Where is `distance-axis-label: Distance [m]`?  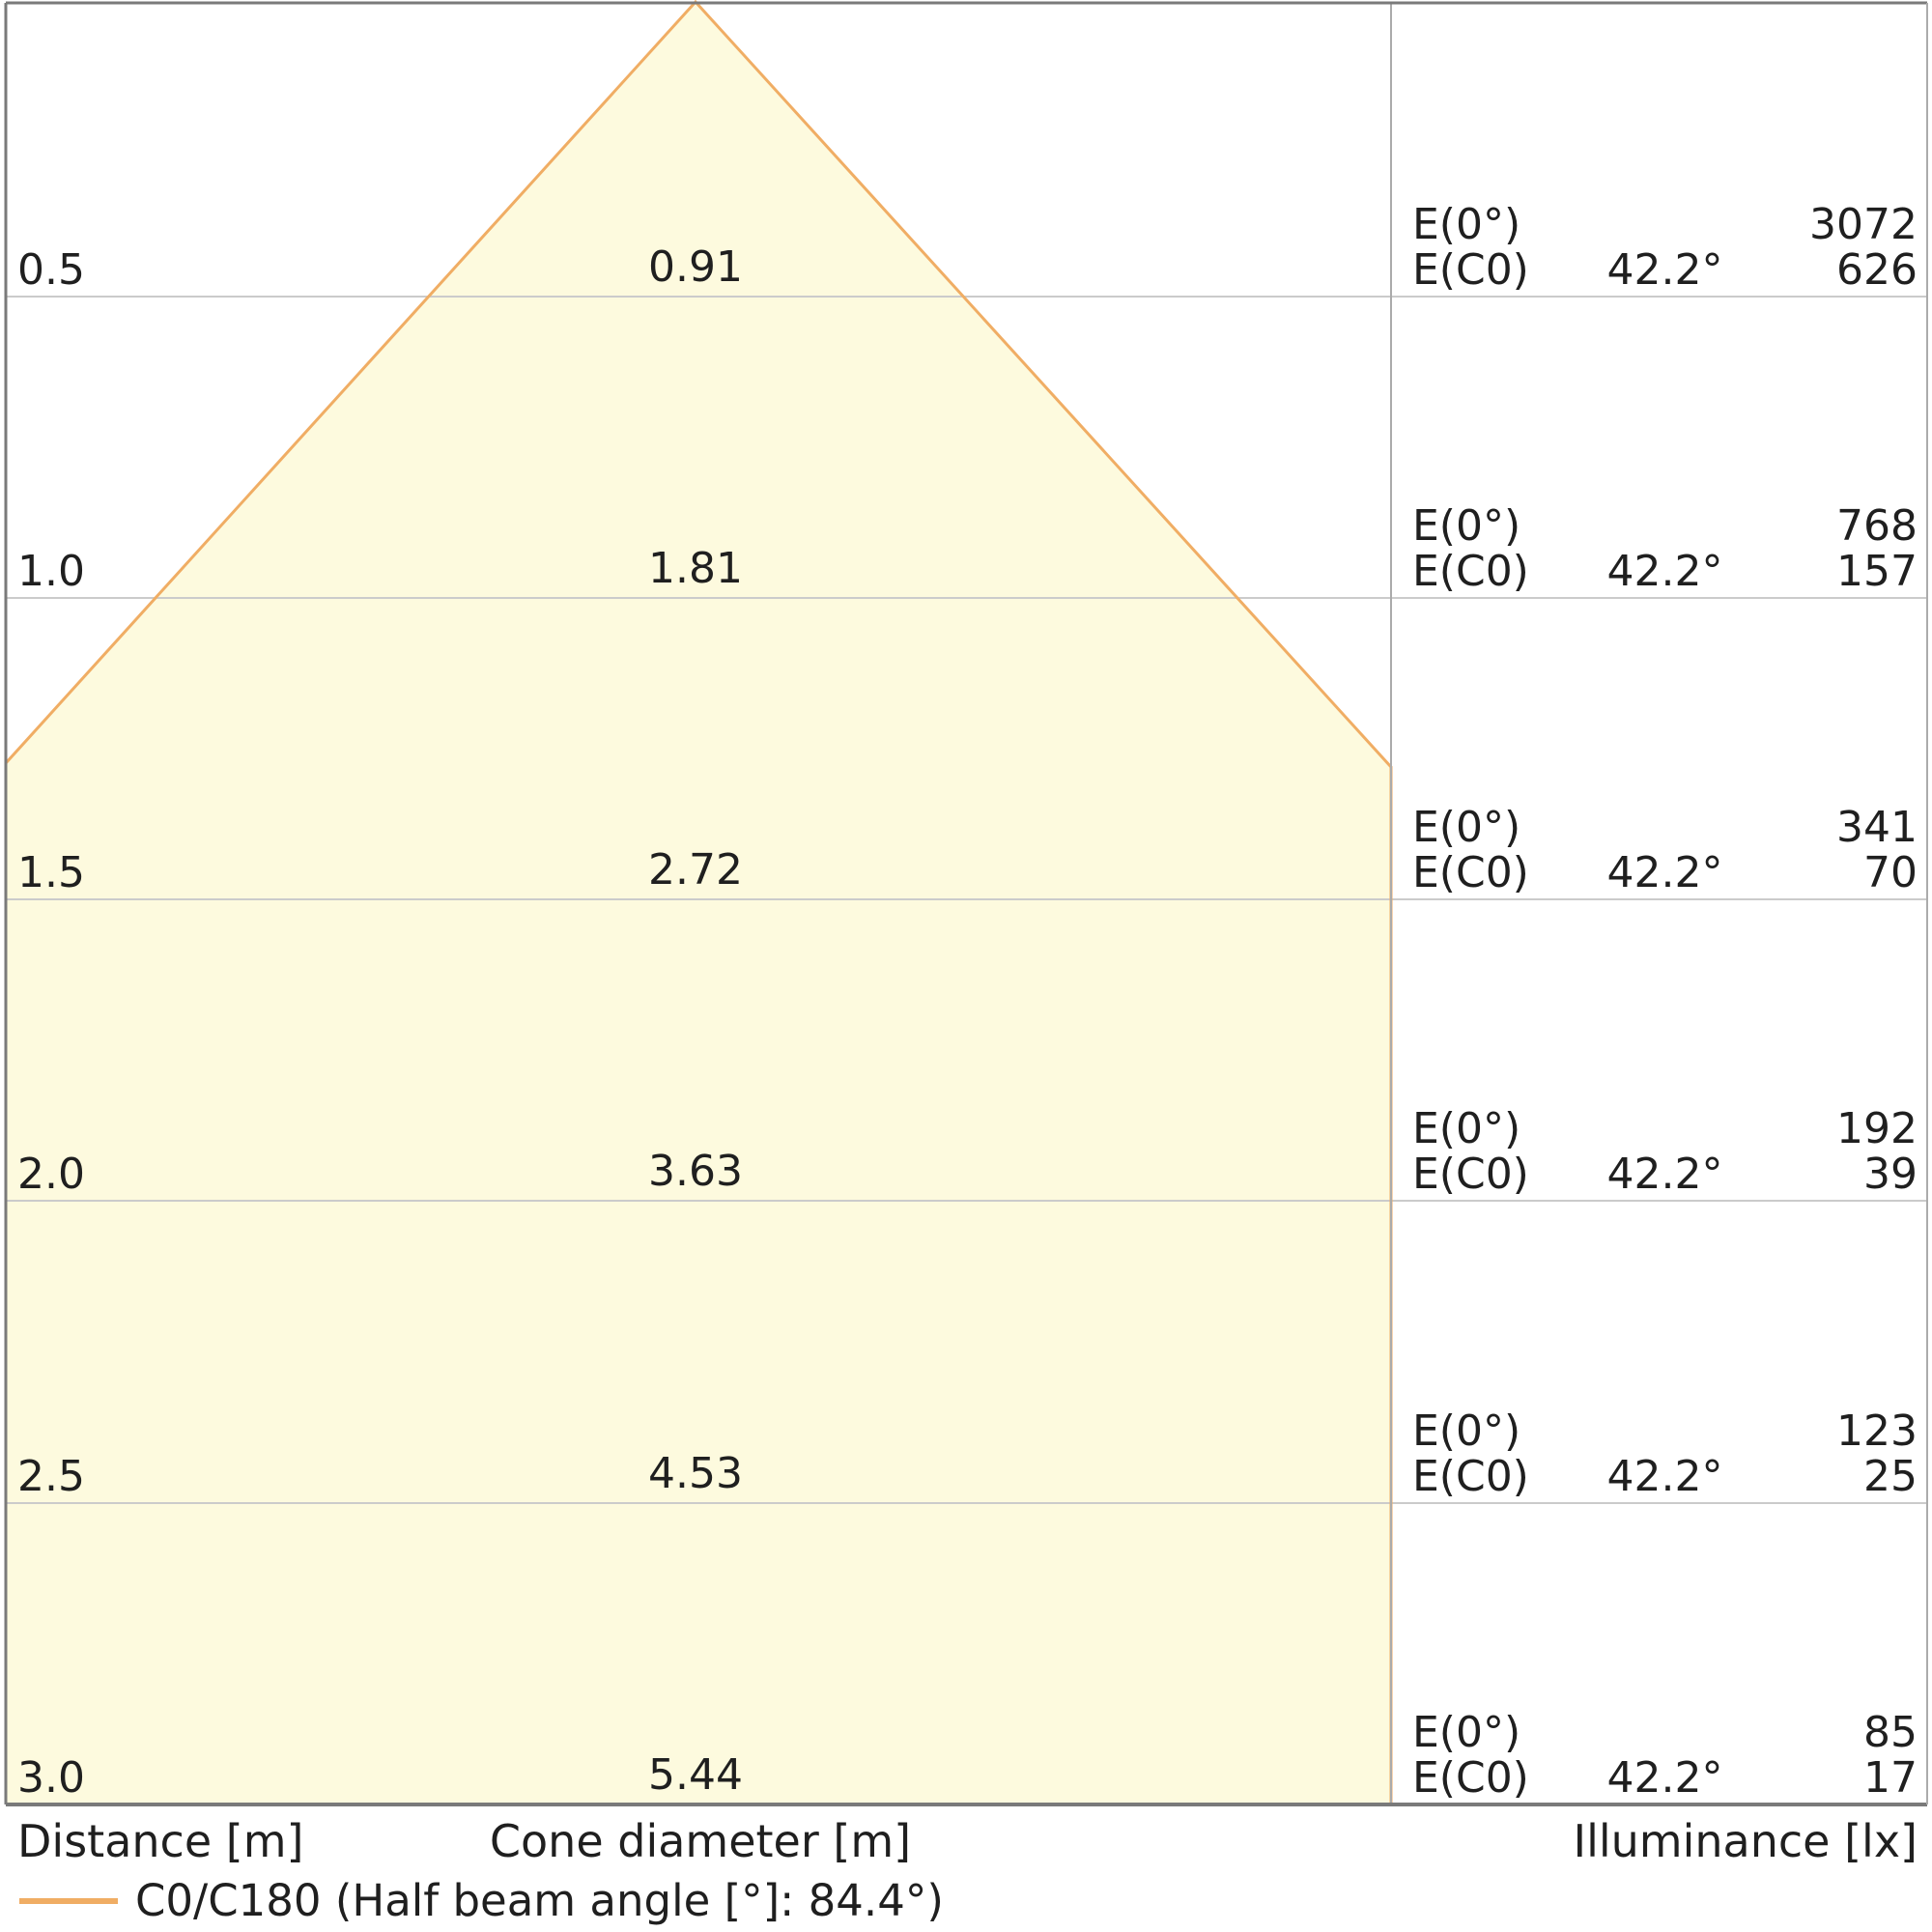 distance-axis-label: Distance [m] is located at coordinates (160, 1841).